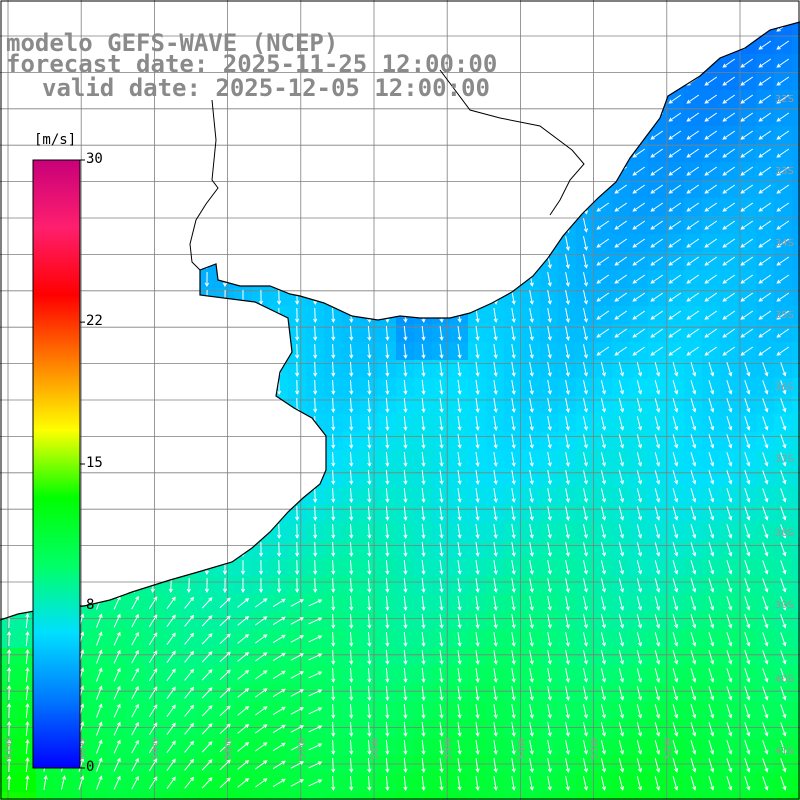  What do you see at coordinates (784, 605) in the screenshot?
I see `lat-label: 39S` at bounding box center [784, 605].